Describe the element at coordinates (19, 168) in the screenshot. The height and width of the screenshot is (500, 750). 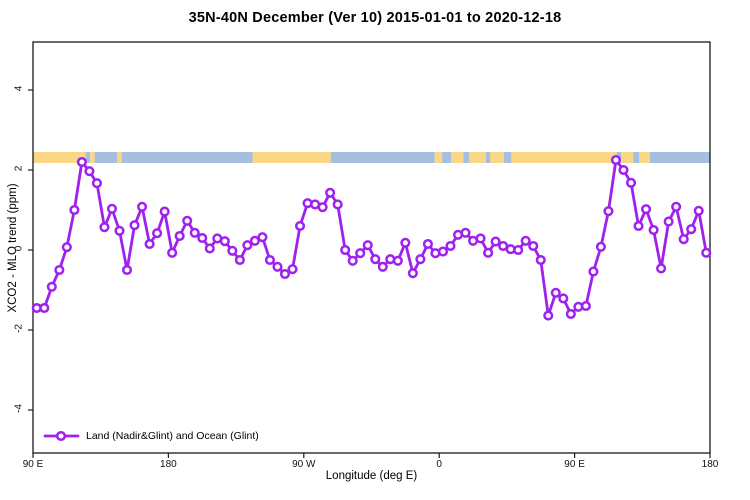
I see `y-tick-label: 2` at that location.